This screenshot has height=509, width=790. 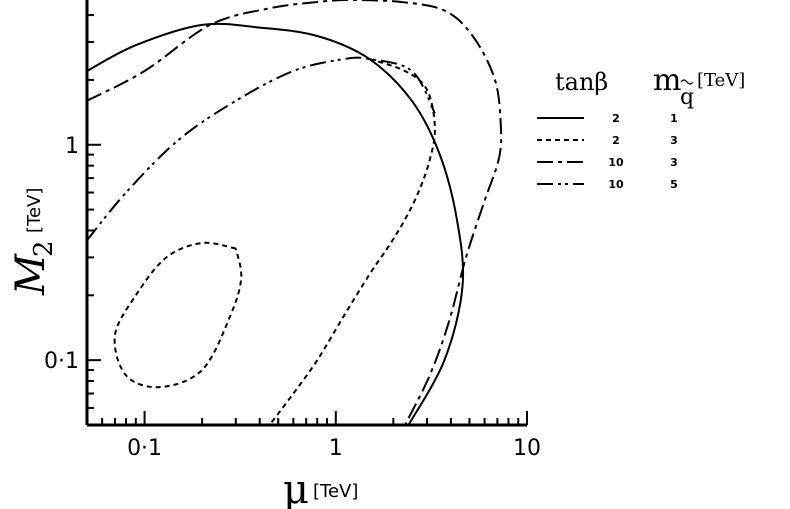 What do you see at coordinates (687, 82) in the screenshot?
I see `tilde-mark` at bounding box center [687, 82].